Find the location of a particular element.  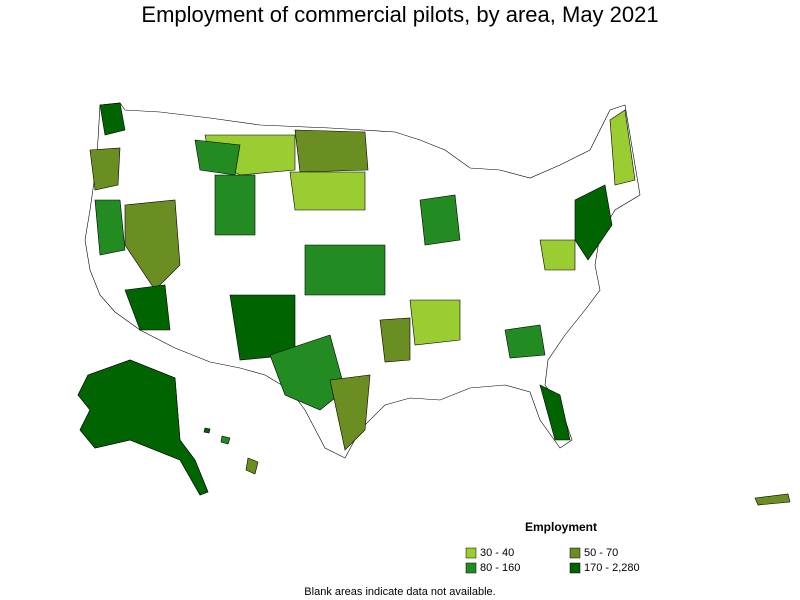

legend-label: 170 - 2,280 is located at coordinates (612, 568).